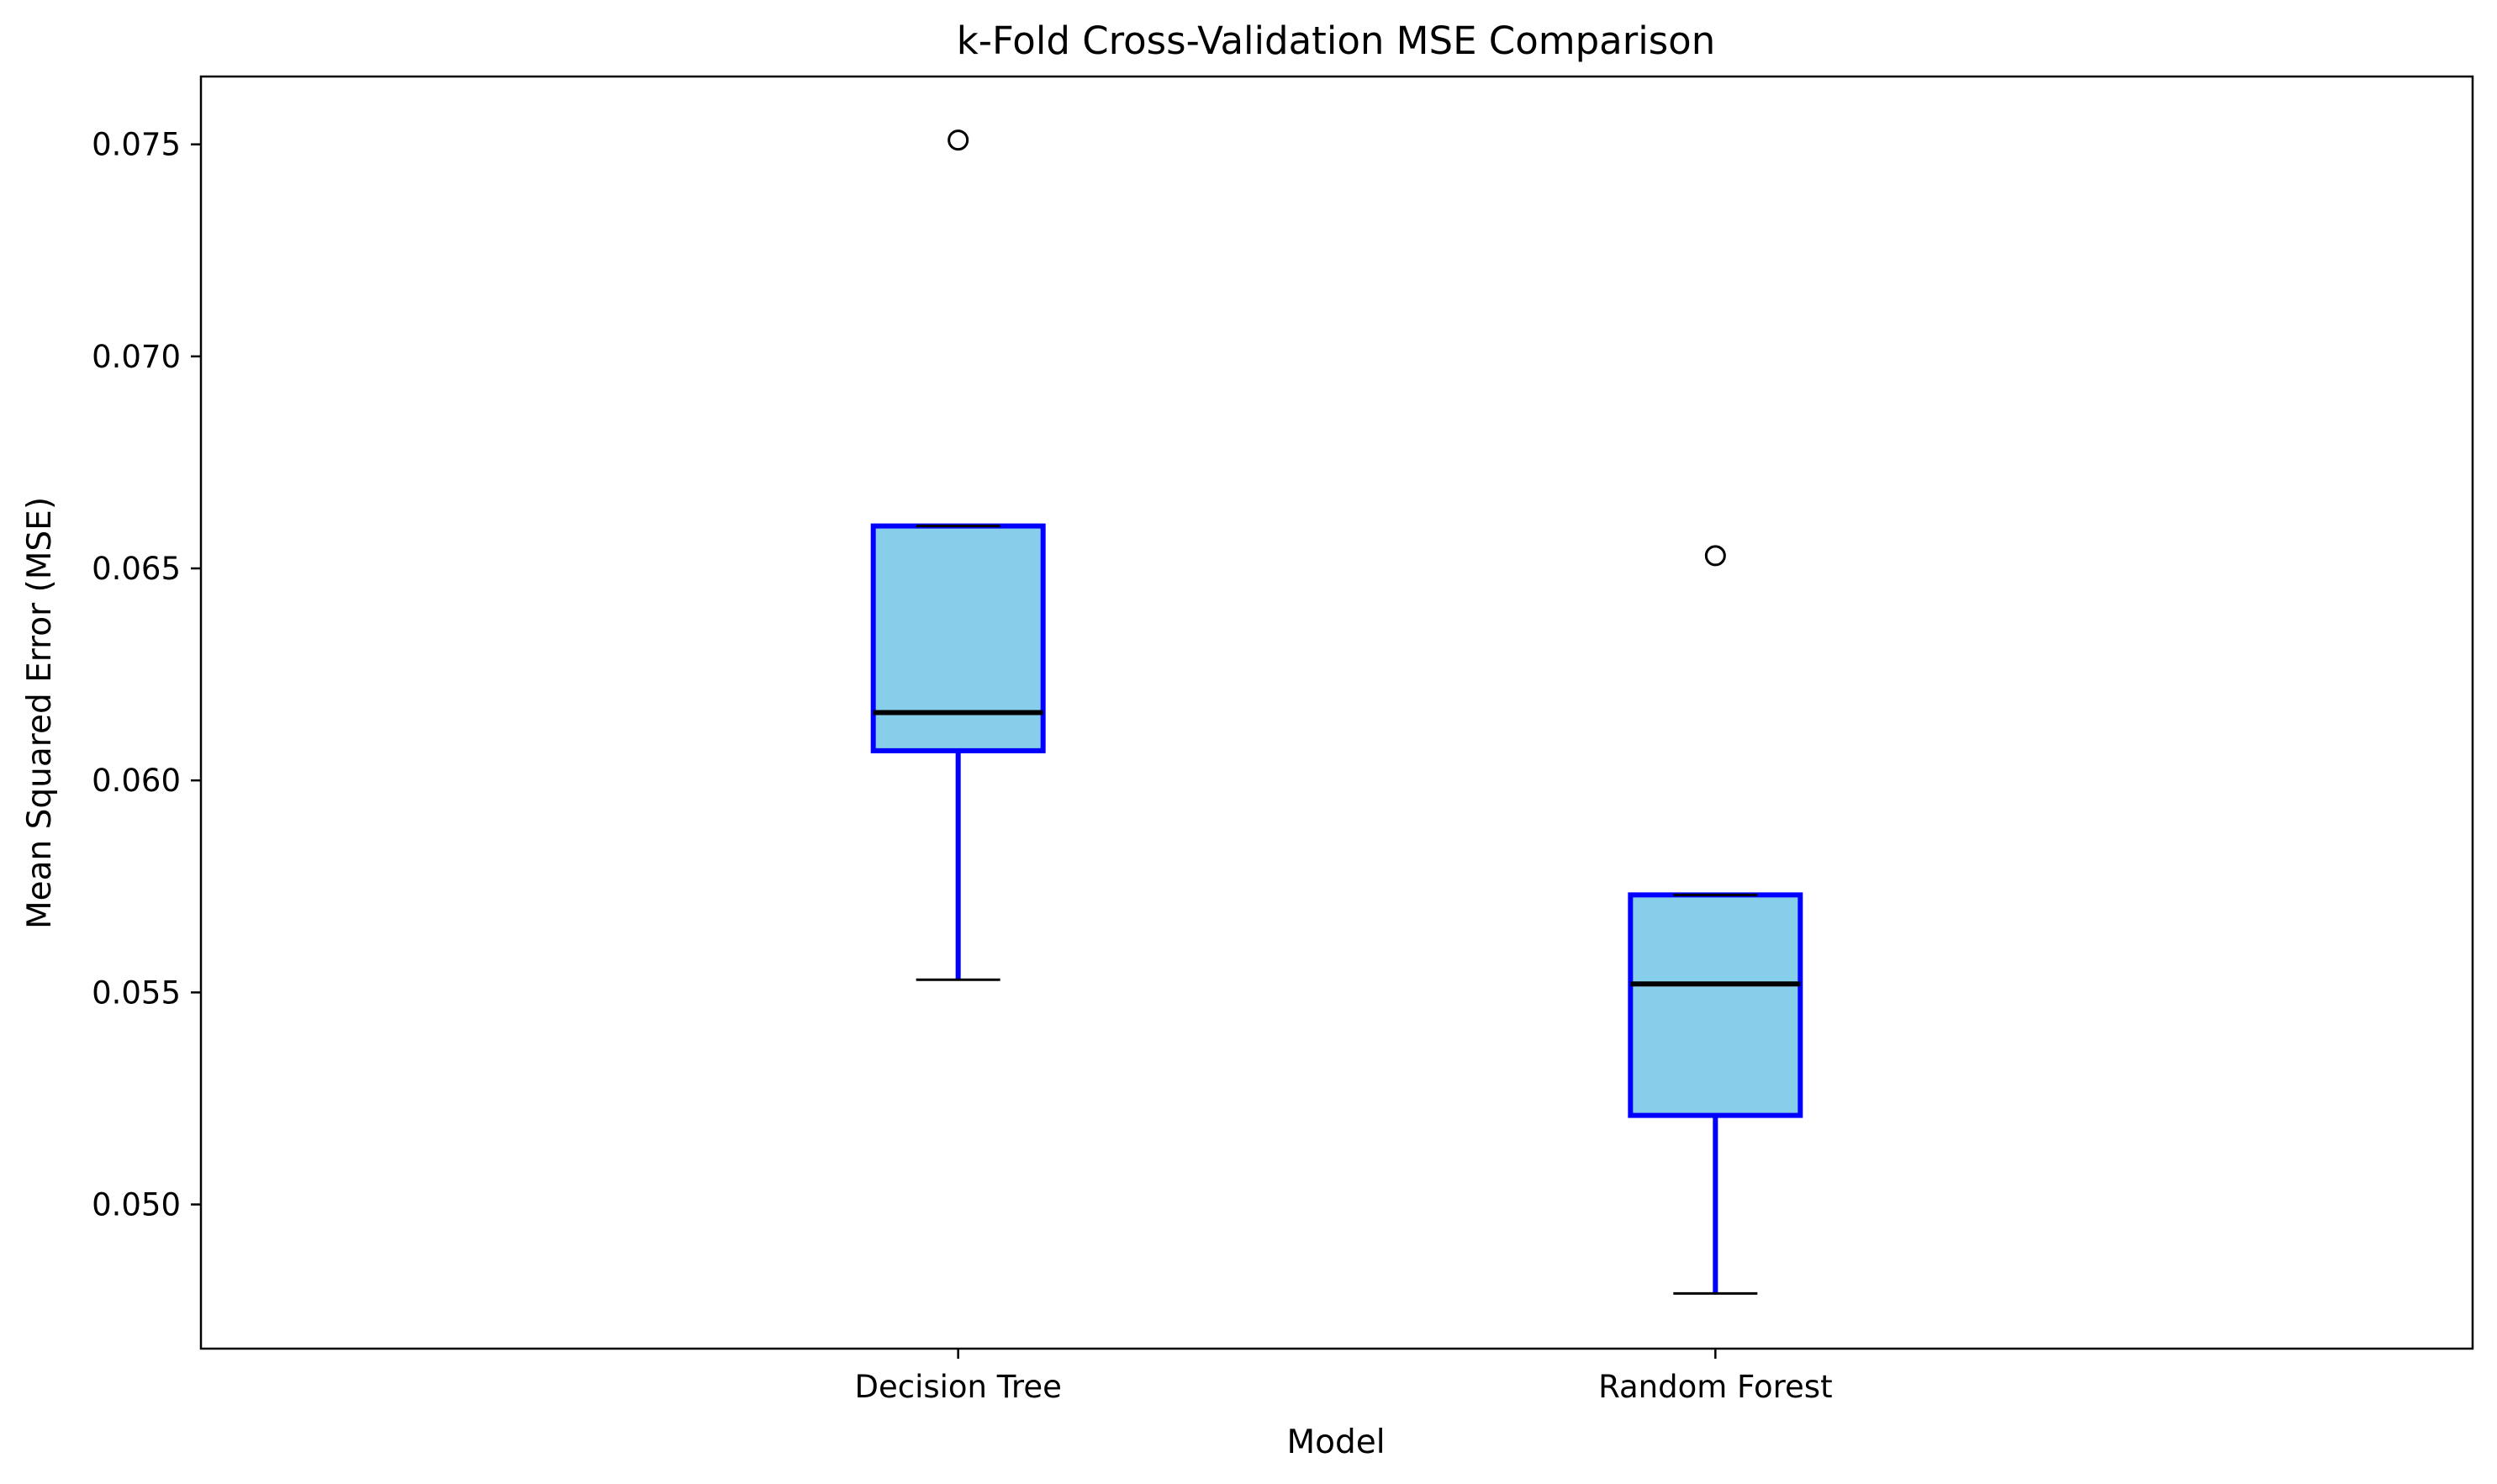 This screenshot has width=2497, height=1484. I want to click on y-tick-label: 0.060, so click(136, 781).